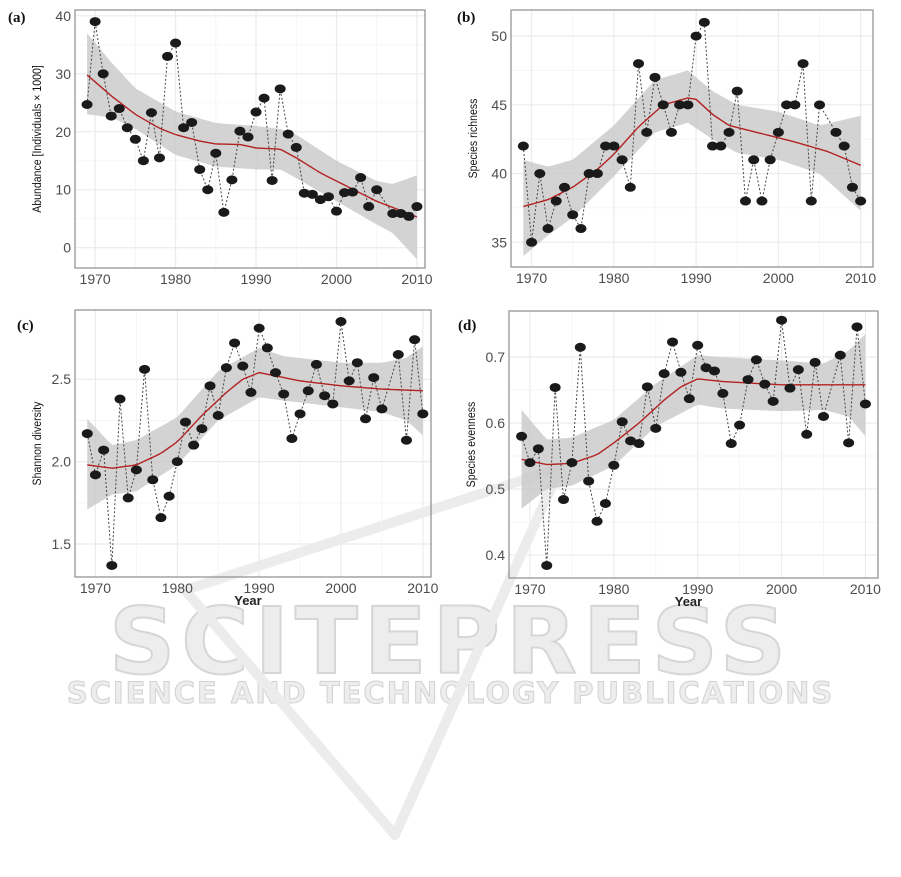  What do you see at coordinates (63, 190) in the screenshot?
I see `y-tick-label: 10` at bounding box center [63, 190].